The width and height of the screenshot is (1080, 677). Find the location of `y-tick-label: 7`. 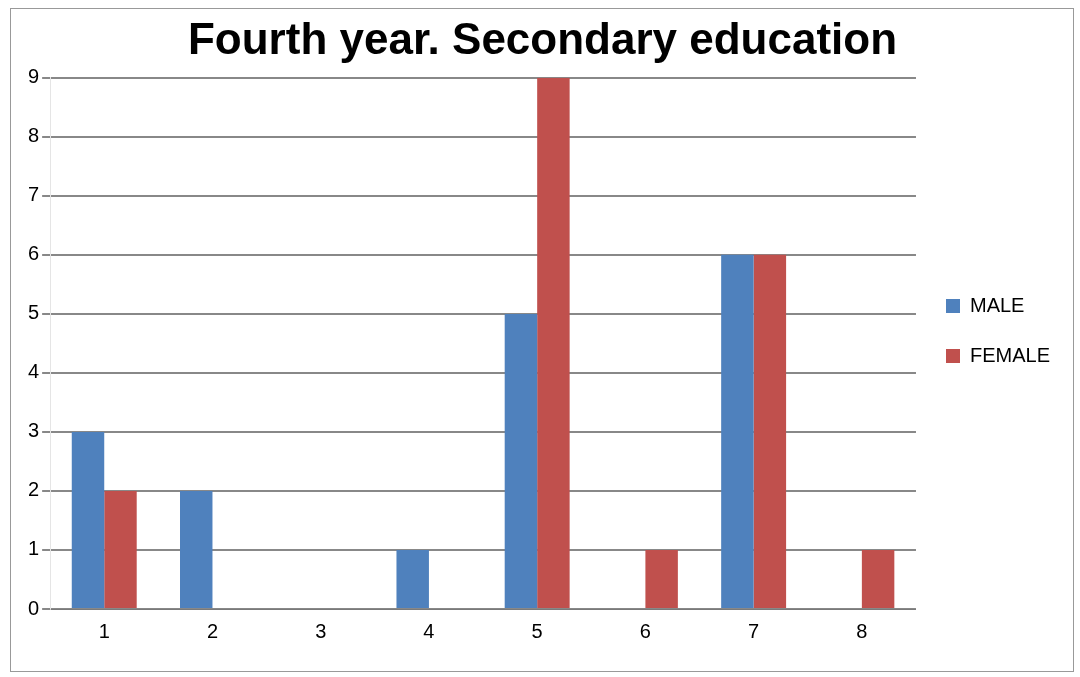

y-tick-label: 7 is located at coordinates (34, 194).